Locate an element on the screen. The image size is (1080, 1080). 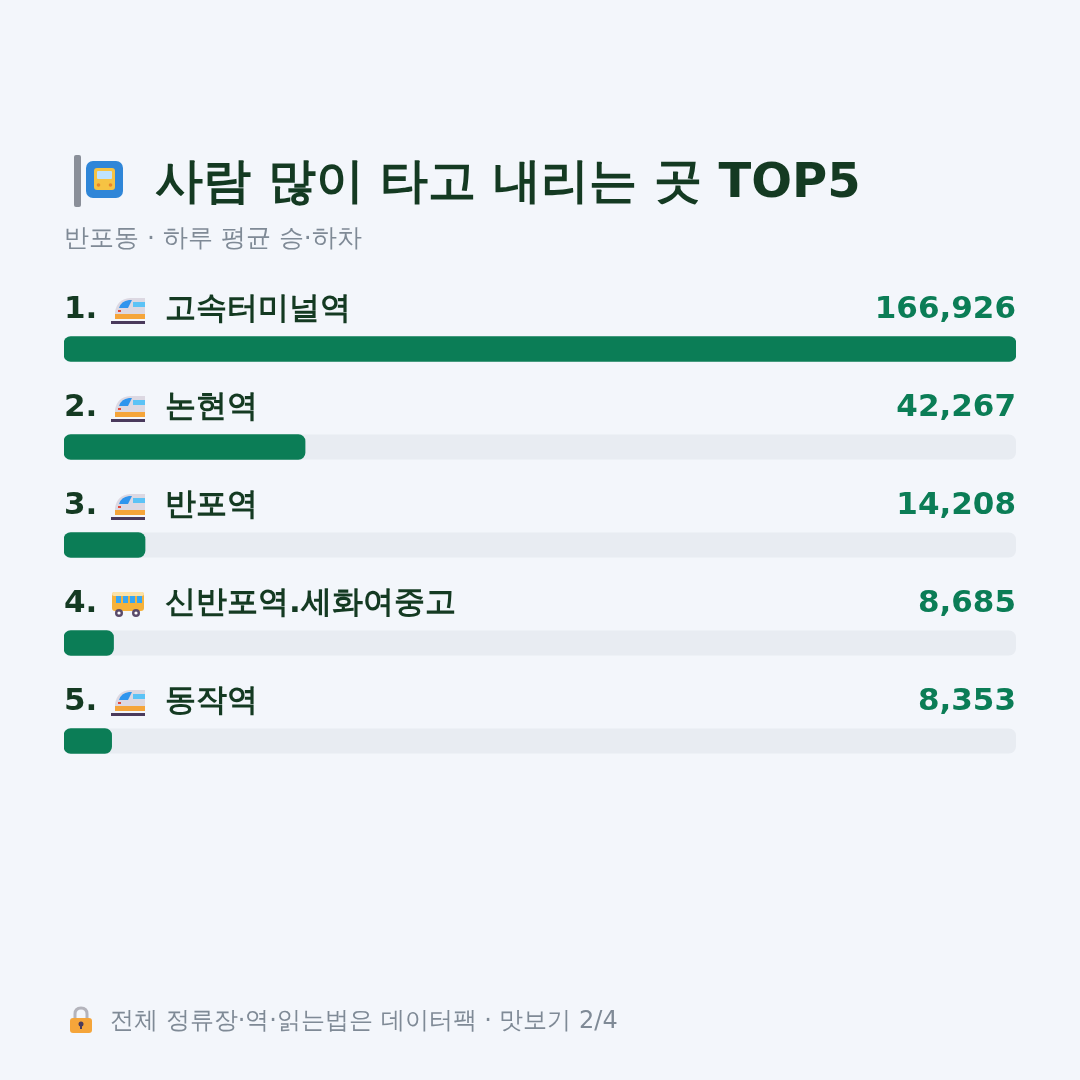
category-label: 4. 신반포역.세화여중고 is located at coordinates (260, 601).